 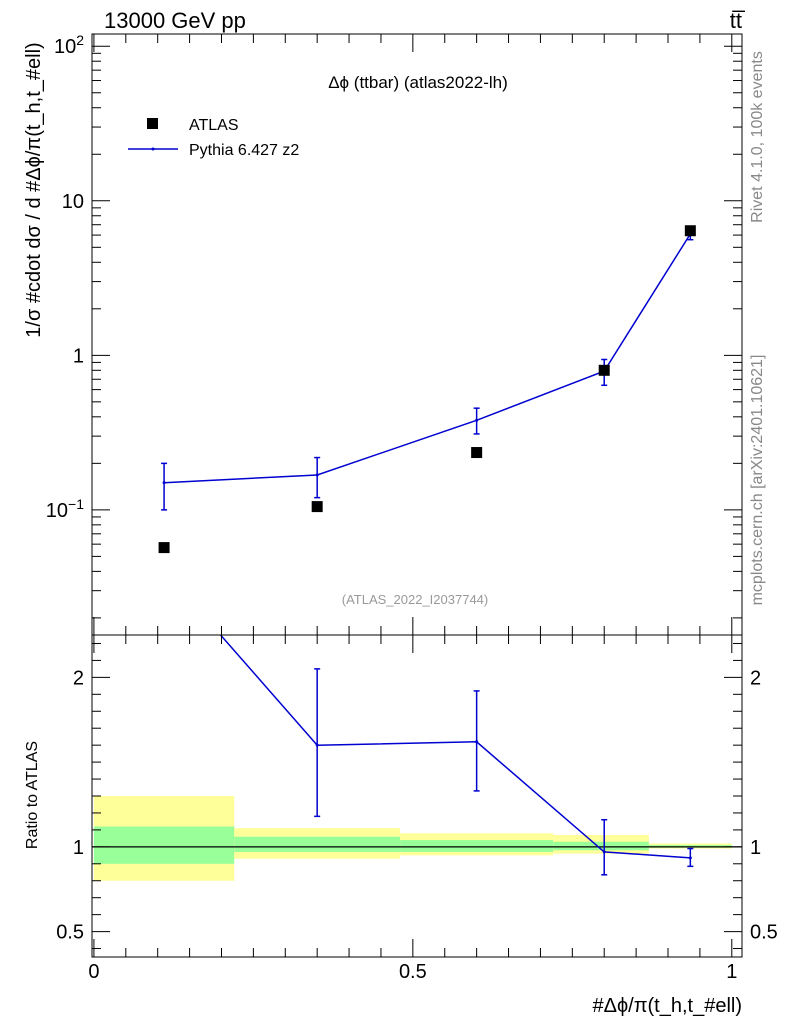 I want to click on legend-mc-dot, so click(x=153, y=149).